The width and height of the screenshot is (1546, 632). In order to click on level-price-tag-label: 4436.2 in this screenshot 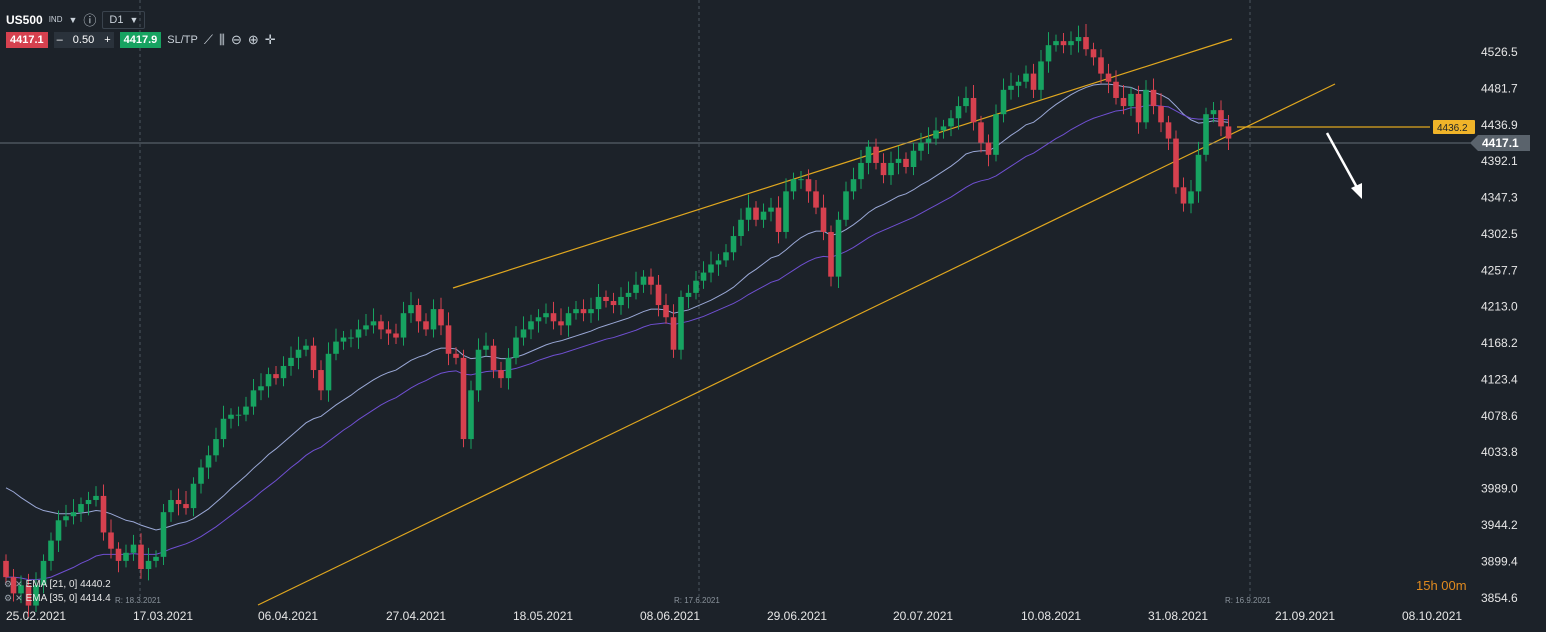, I will do `click(1452, 128)`.